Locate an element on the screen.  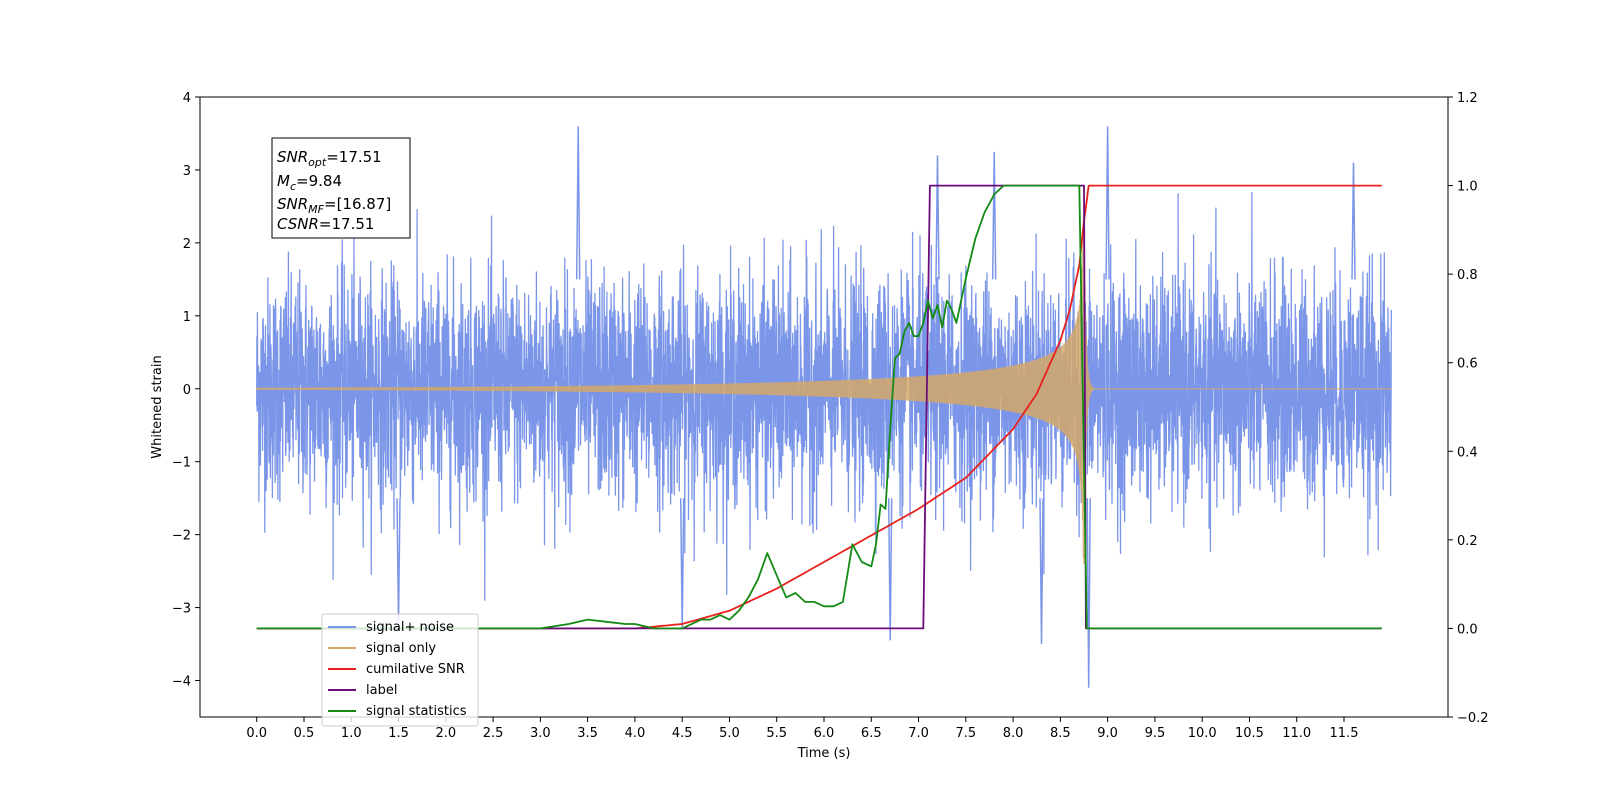
annotation-line-snr-opt: SNRopt=17.51 is located at coordinates (329, 158).